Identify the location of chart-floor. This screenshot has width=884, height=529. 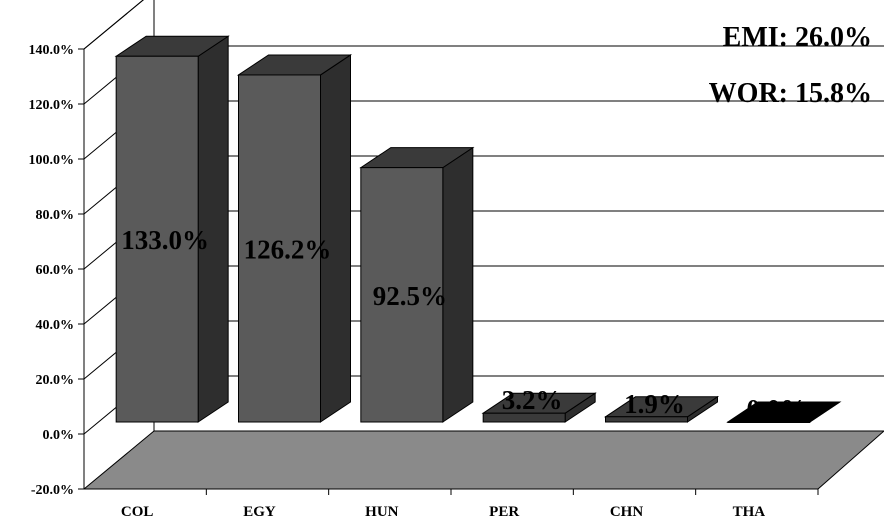
(483, 460).